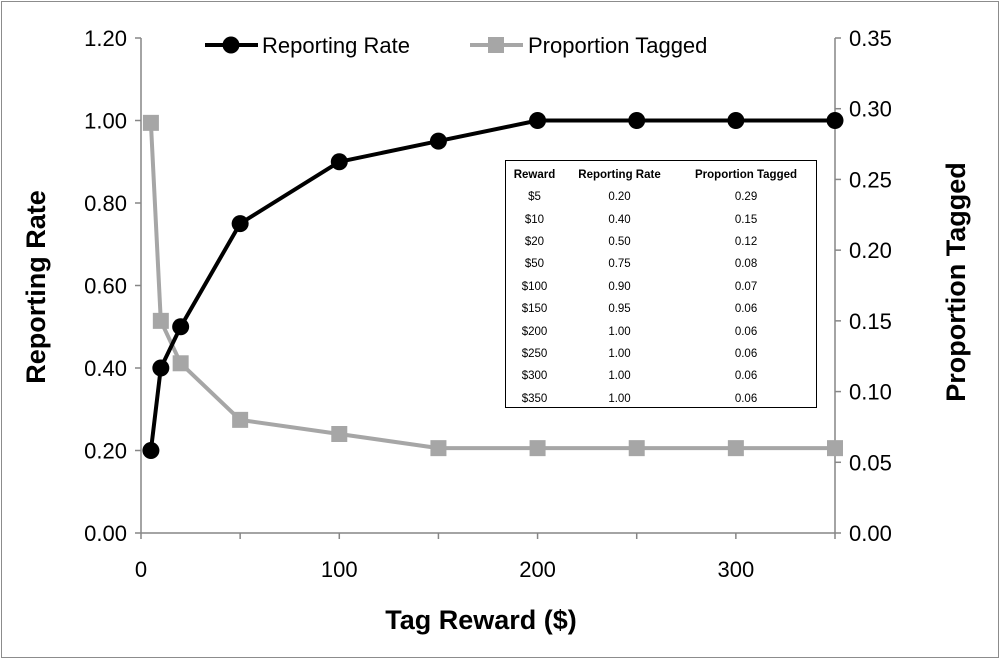 This screenshot has width=1000, height=659. I want to click on table-cell: 0.12, so click(746, 241).